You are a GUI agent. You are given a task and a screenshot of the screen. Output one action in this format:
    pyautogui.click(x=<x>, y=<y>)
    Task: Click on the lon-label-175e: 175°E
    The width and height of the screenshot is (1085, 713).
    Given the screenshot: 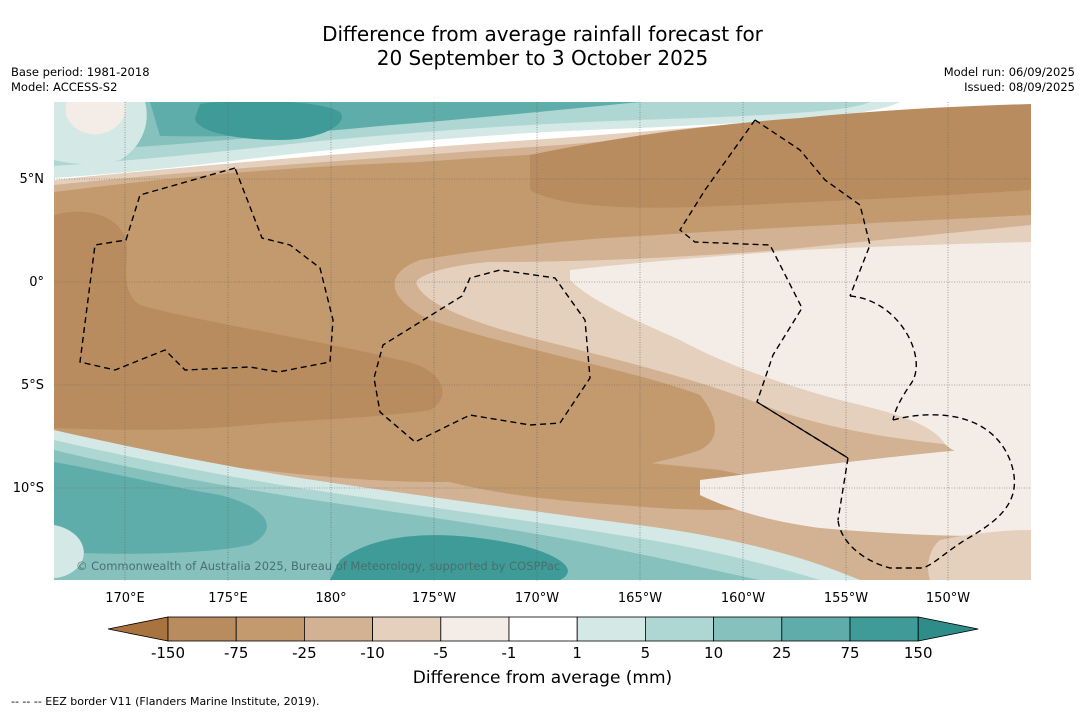 What is the action you would take?
    pyautogui.click(x=228, y=598)
    